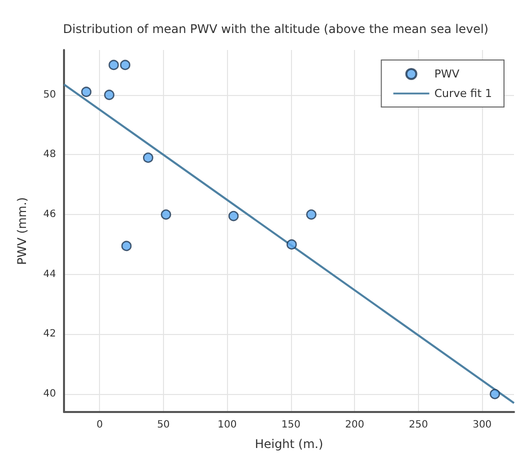 This screenshot has height=463, width=524. Describe the element at coordinates (482, 425) in the screenshot. I see `x-tick-label: 300` at that location.